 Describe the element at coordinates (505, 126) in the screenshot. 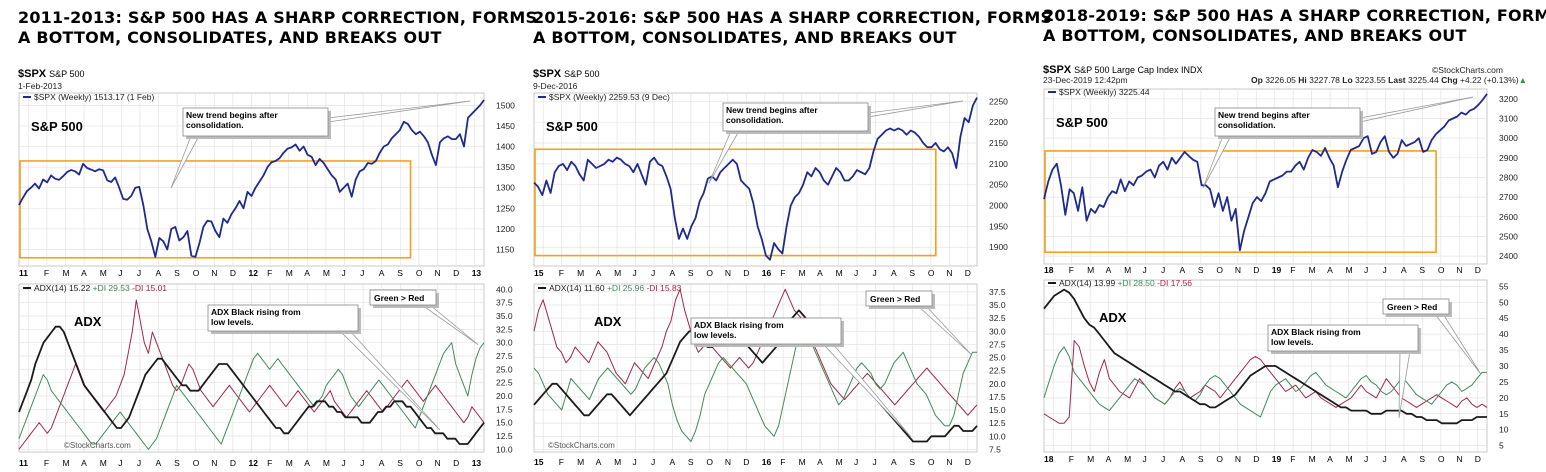

I see `price-ytick-label: 1450` at that location.